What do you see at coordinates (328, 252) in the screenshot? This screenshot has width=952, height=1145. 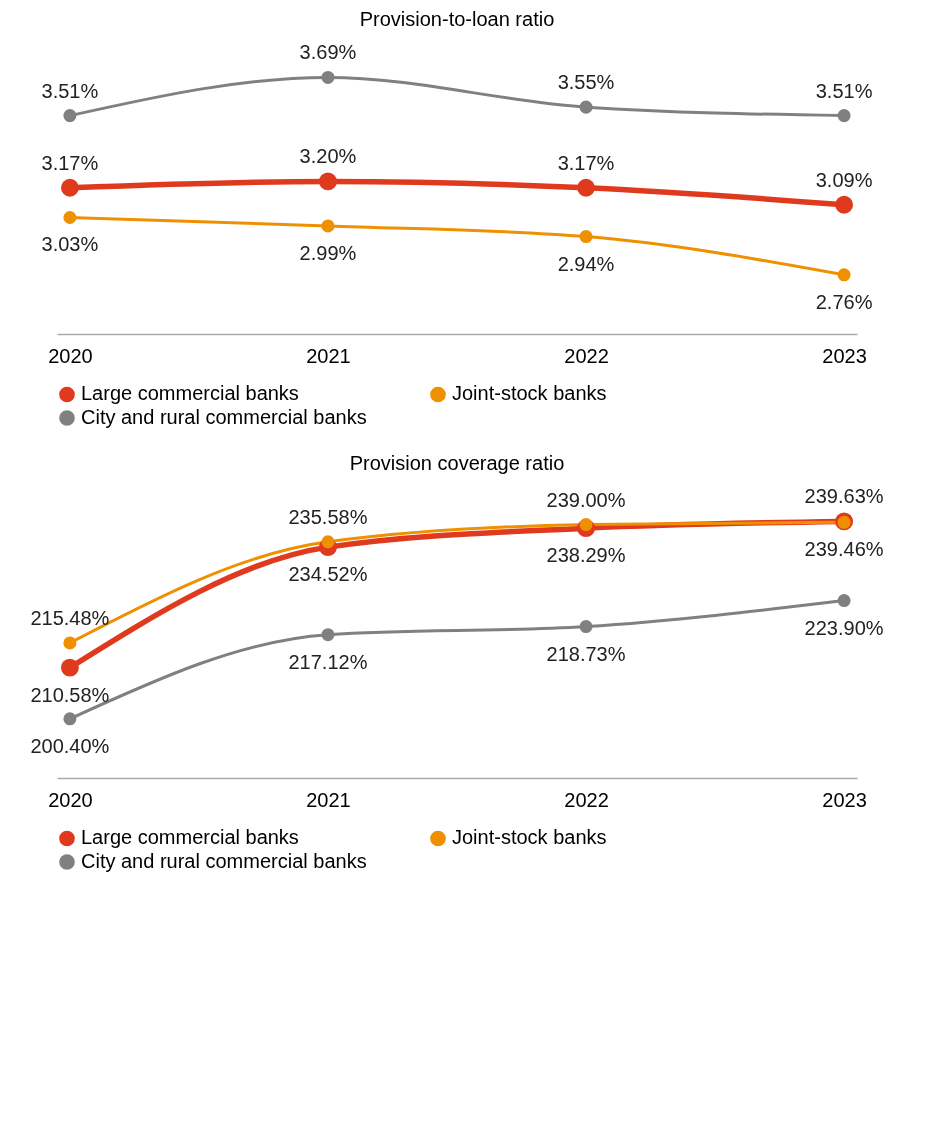 I see `data-label: 2.99%` at bounding box center [328, 252].